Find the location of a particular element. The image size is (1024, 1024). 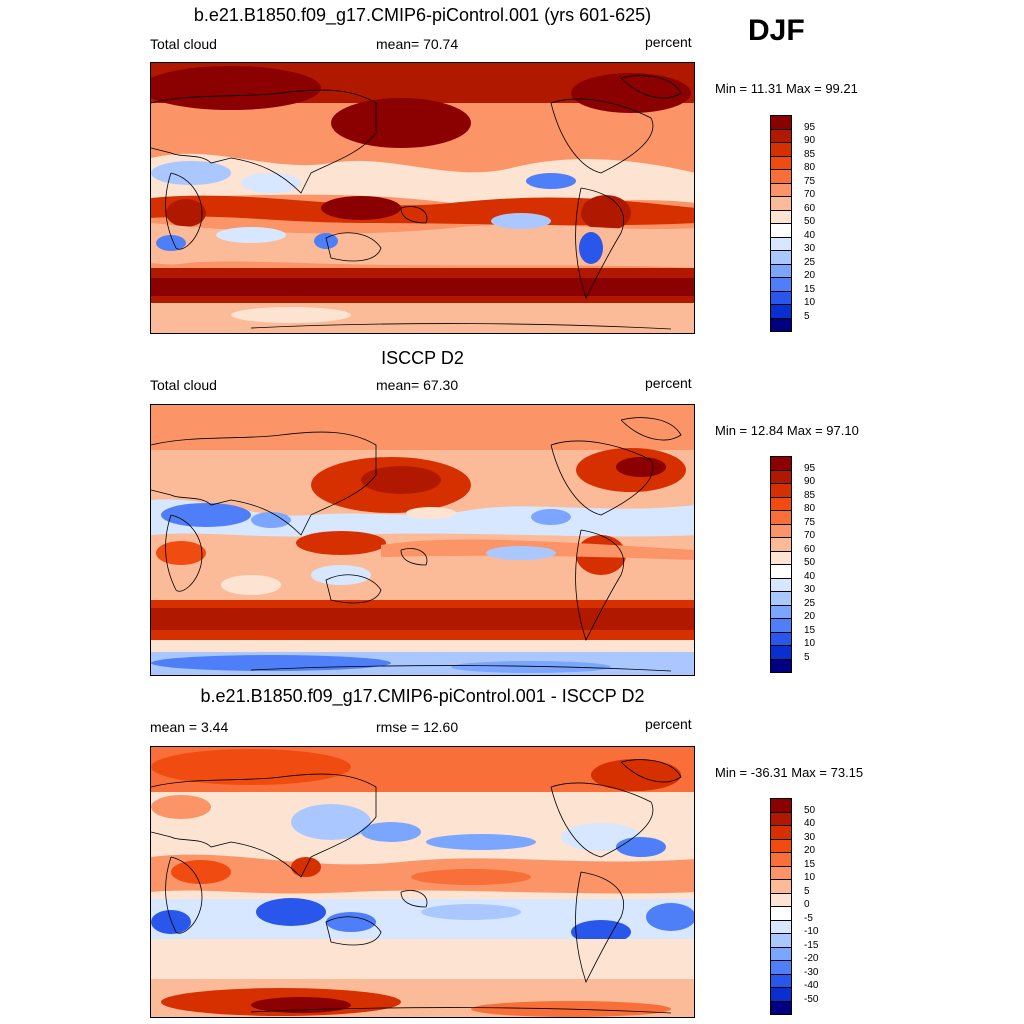

panel-3-map is located at coordinates (422, 882).